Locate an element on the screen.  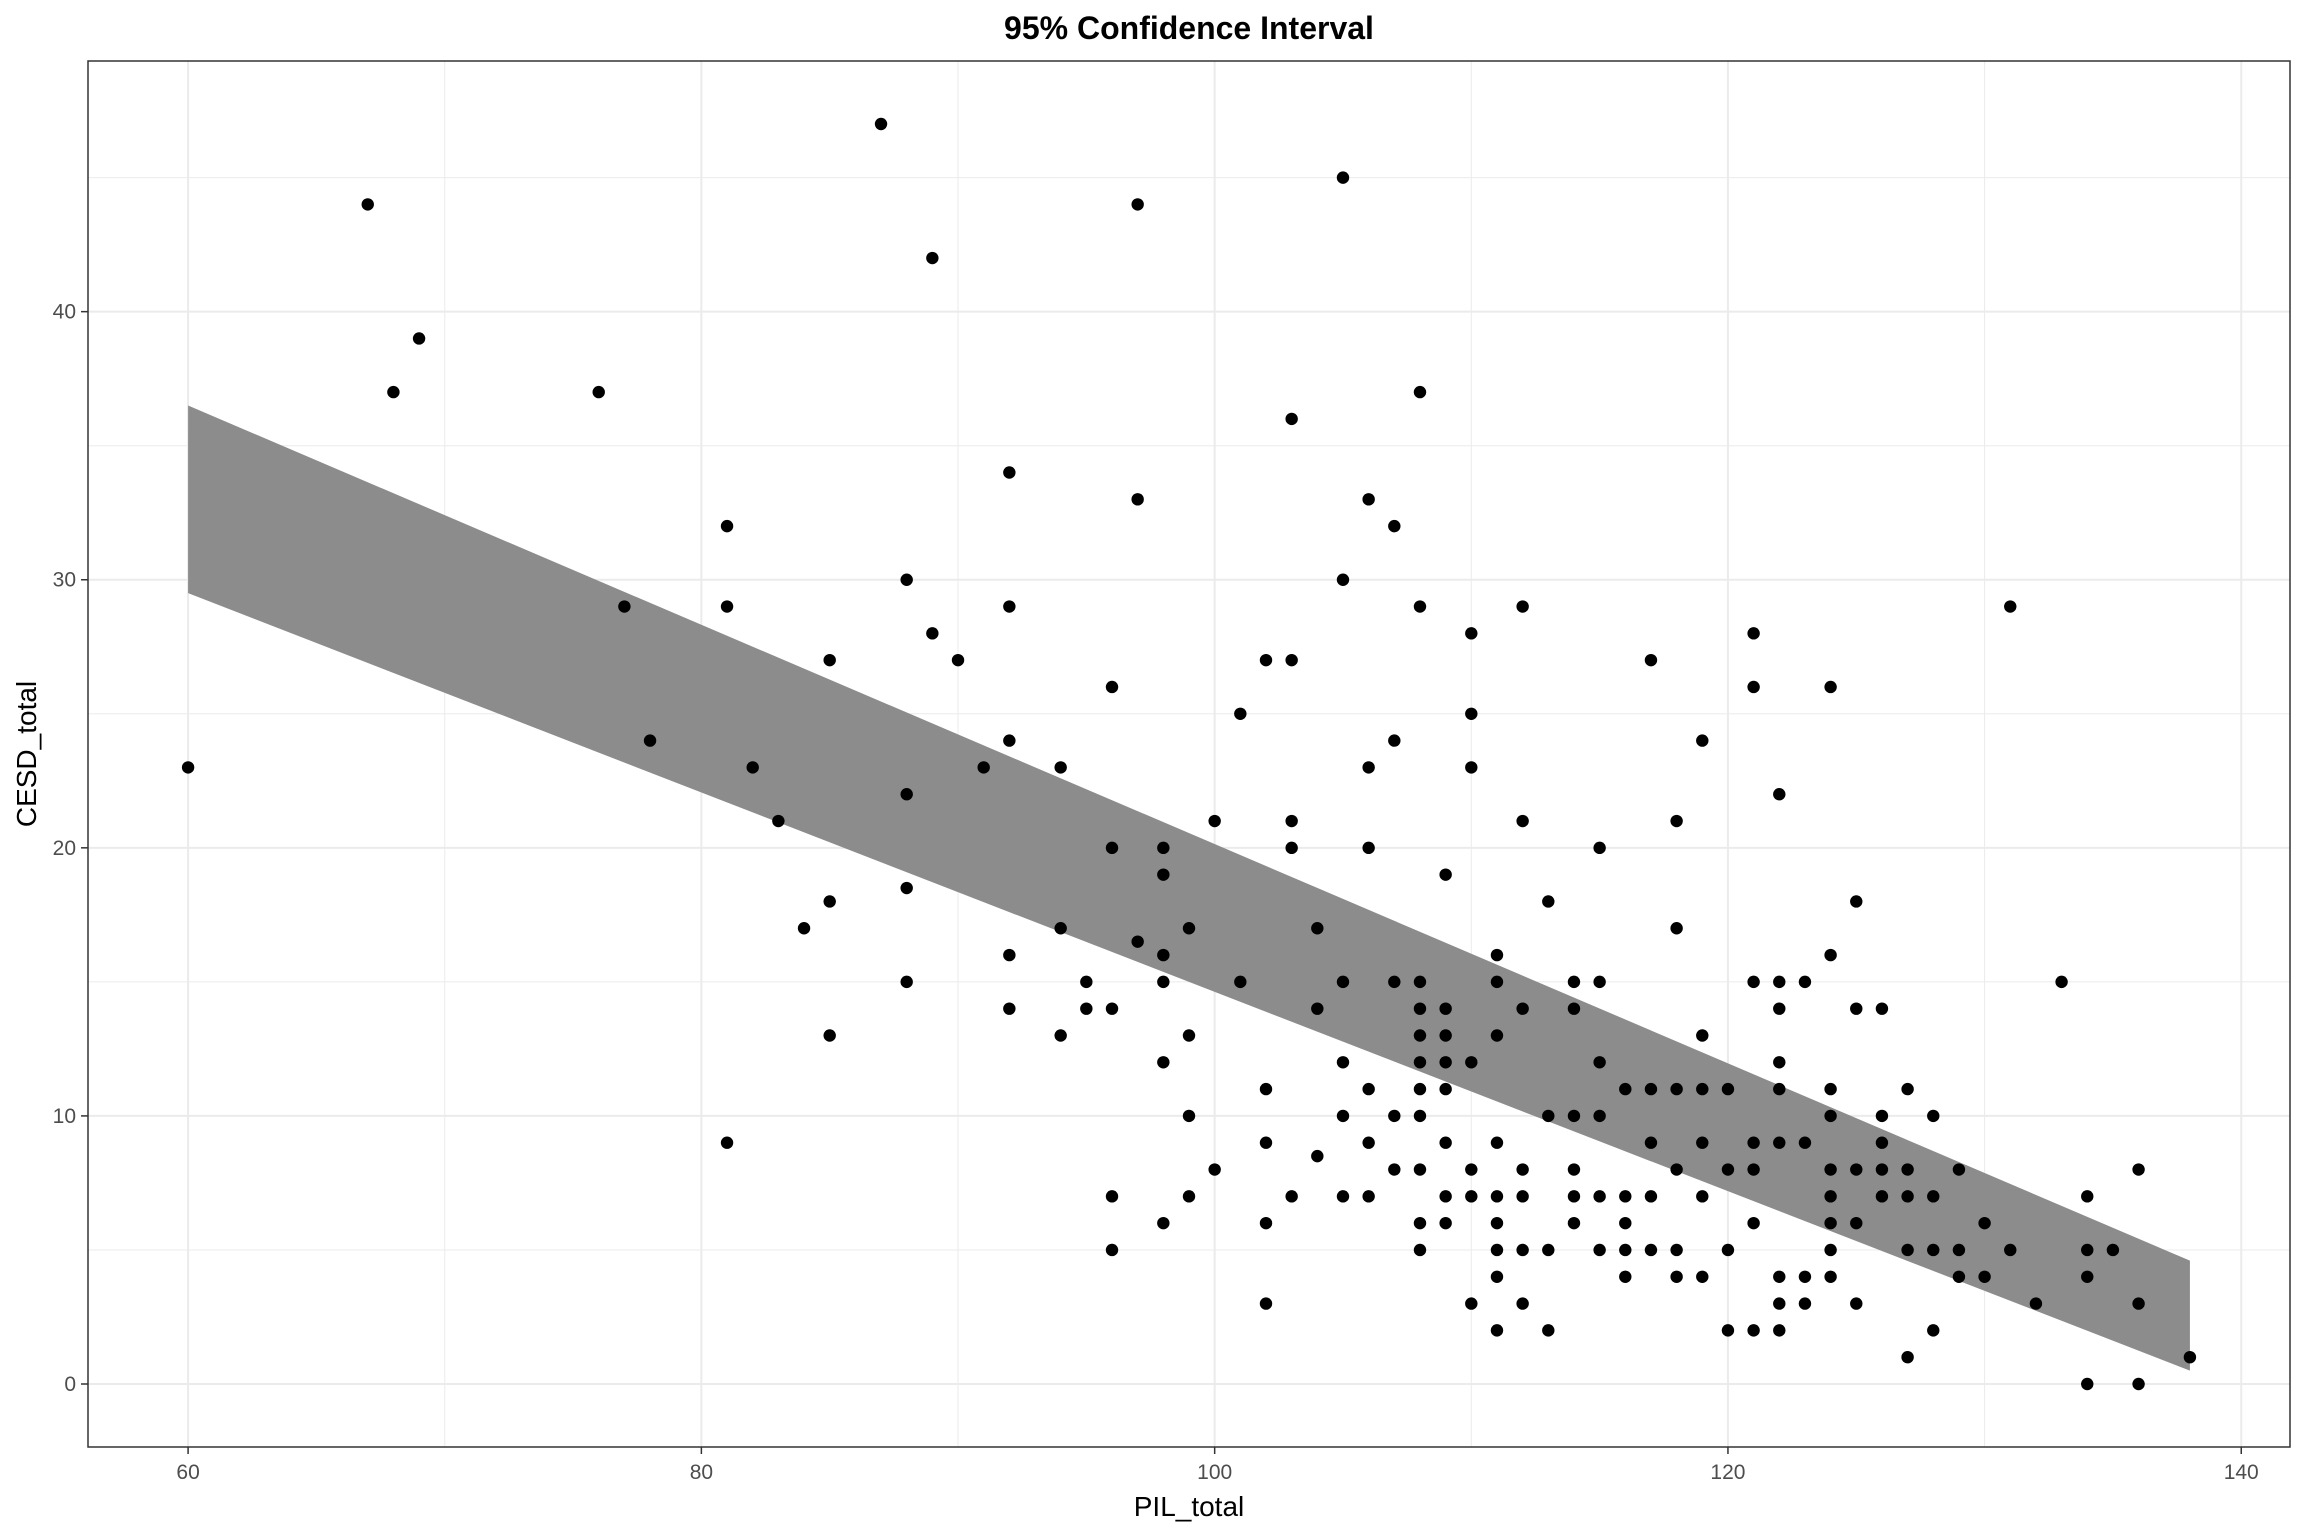
x-tick-label: 100 is located at coordinates (1214, 1472).